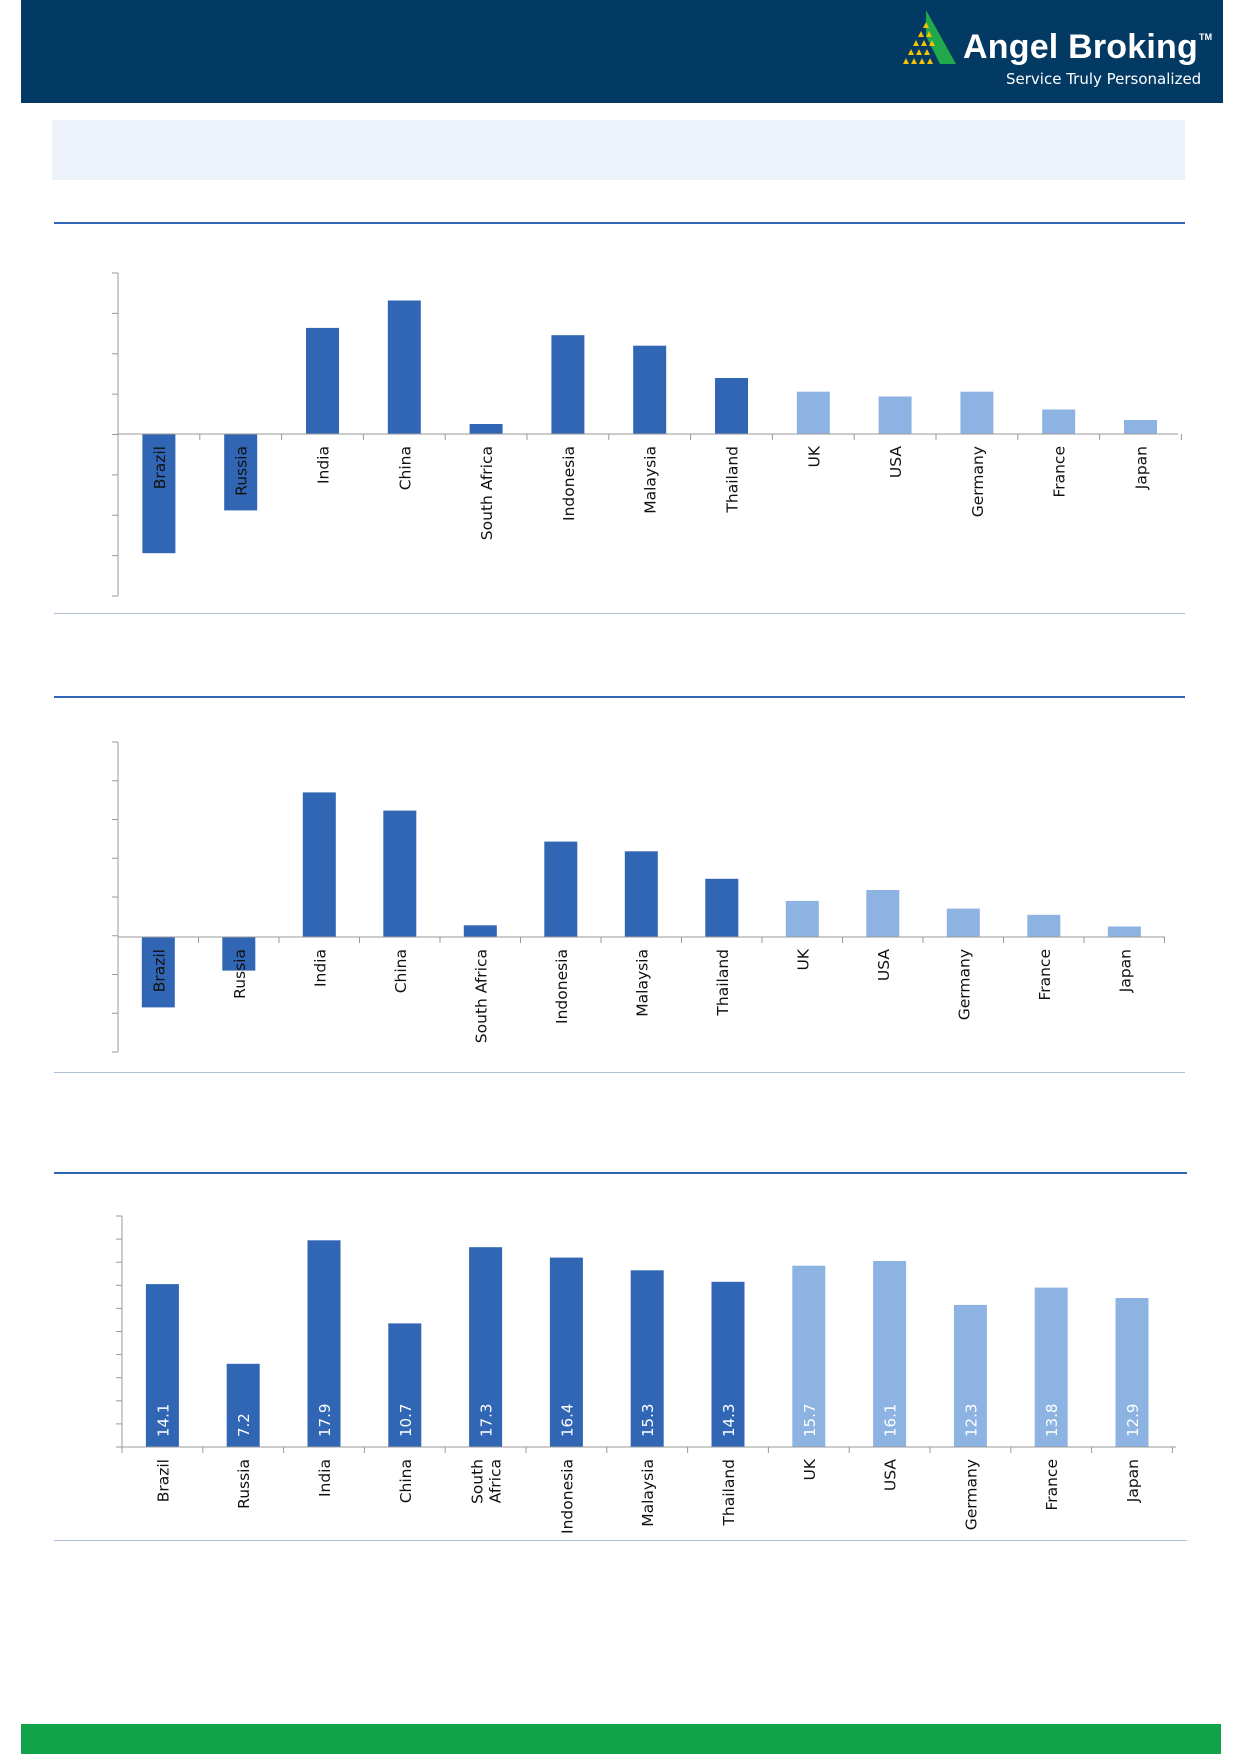 This screenshot has width=1240, height=1754. Describe the element at coordinates (478, 1481) in the screenshot. I see `category-label: South` at that location.